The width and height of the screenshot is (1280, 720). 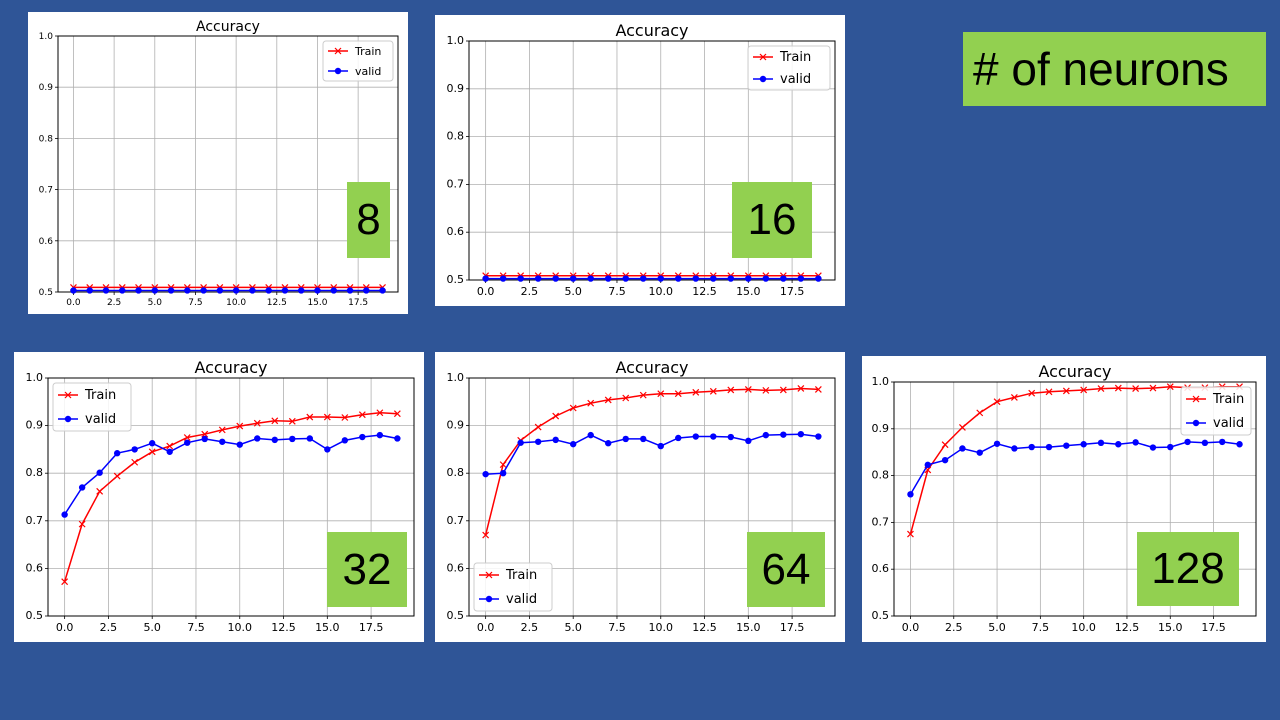 I want to click on plot-frame, so click(x=228, y=164).